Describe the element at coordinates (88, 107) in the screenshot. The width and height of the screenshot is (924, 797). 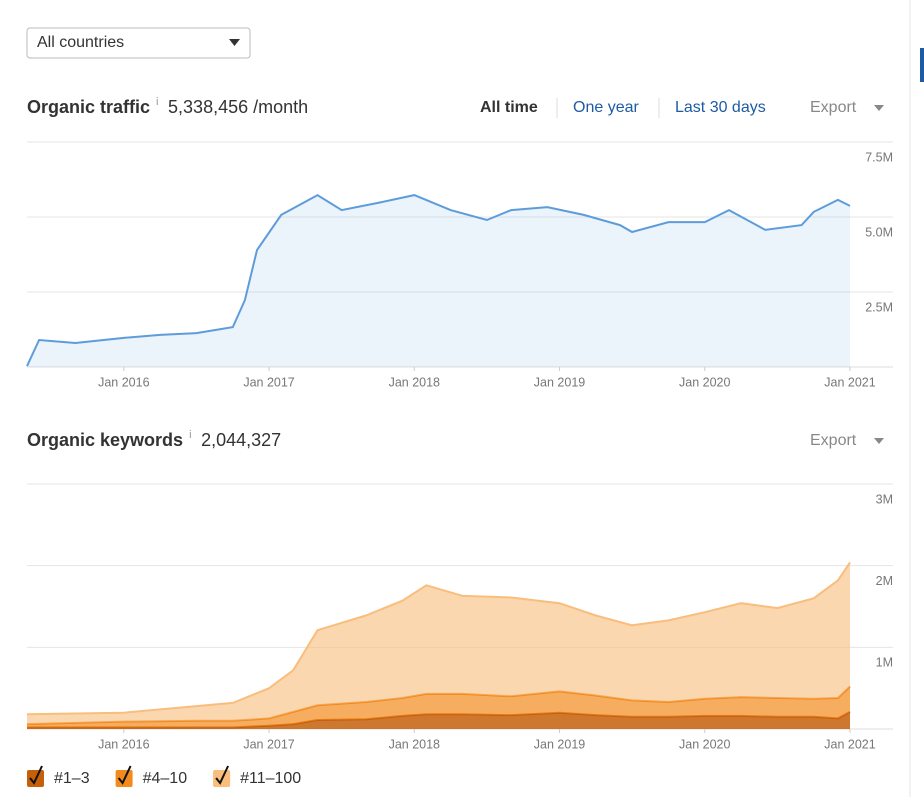
I see `section-title: Organic traffic` at that location.